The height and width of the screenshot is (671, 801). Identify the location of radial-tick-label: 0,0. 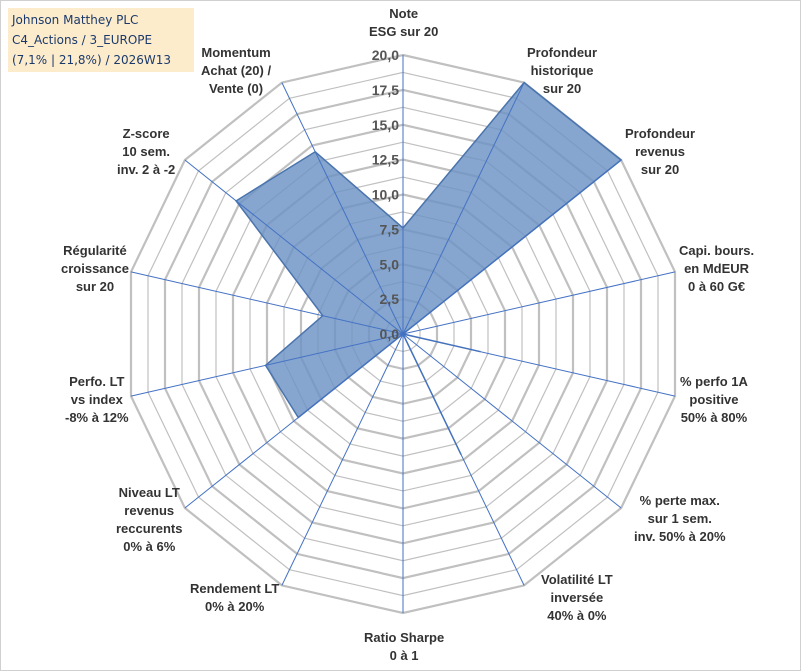
(390, 334).